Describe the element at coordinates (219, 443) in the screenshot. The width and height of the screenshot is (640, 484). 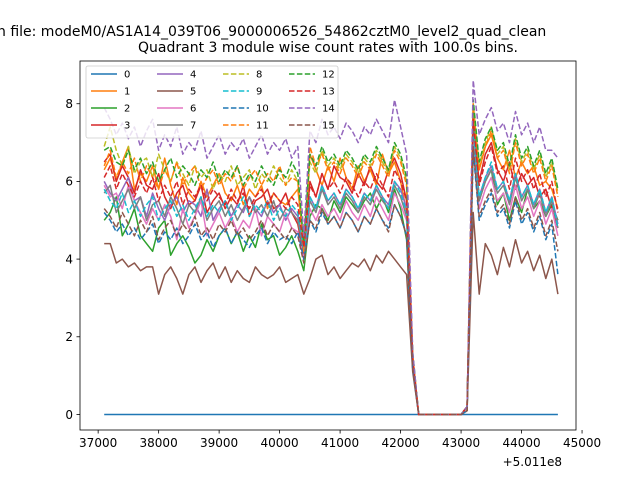
I see `x-tick-label-39000: 39000` at that location.